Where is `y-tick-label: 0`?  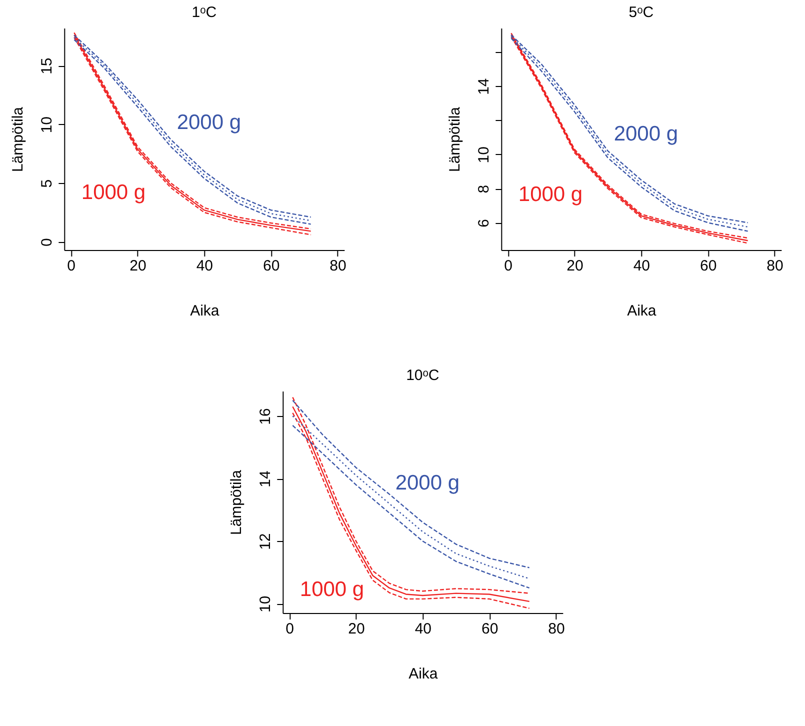 y-tick-label: 0 is located at coordinates (47, 242).